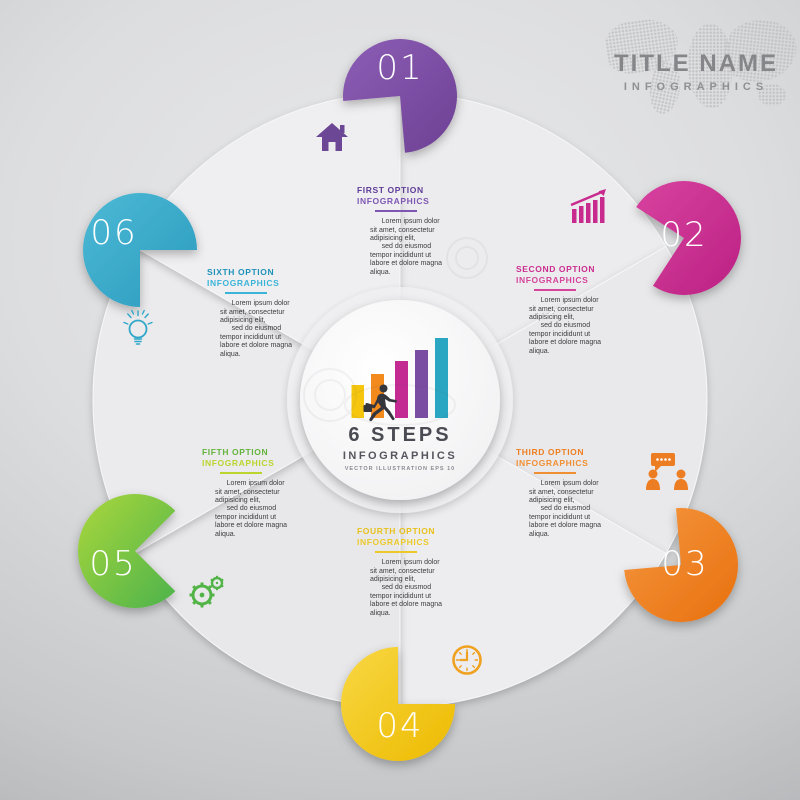 This screenshot has height=800, width=800. I want to click on step-heading: SIXTH OPTION, so click(241, 272).